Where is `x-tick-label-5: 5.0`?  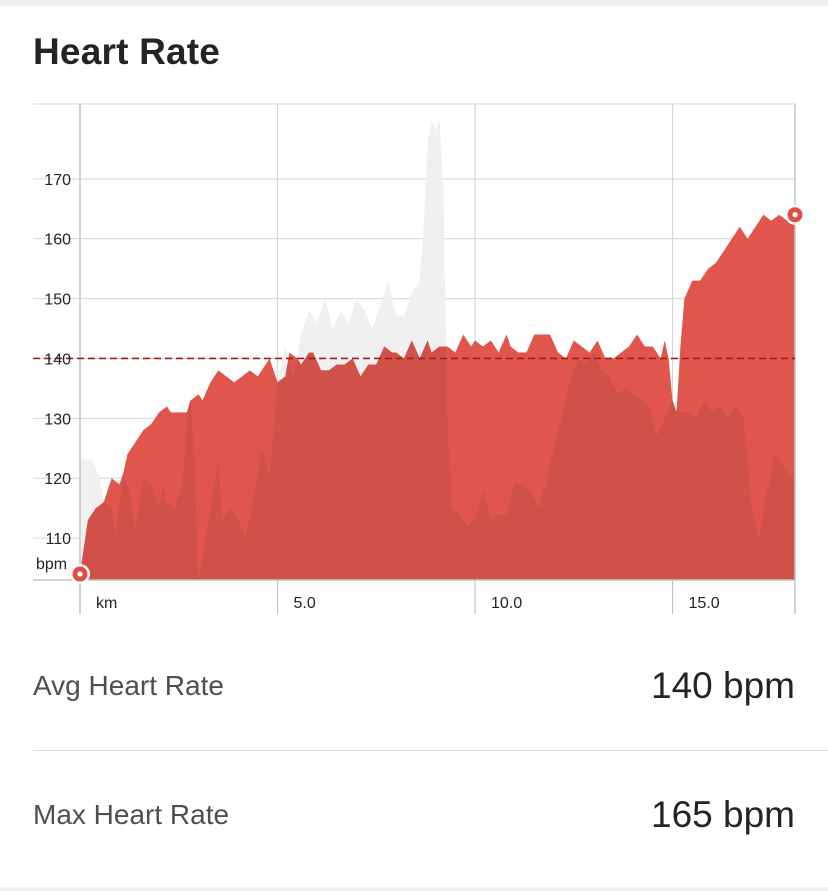
x-tick-label-5: 5.0 is located at coordinates (305, 603).